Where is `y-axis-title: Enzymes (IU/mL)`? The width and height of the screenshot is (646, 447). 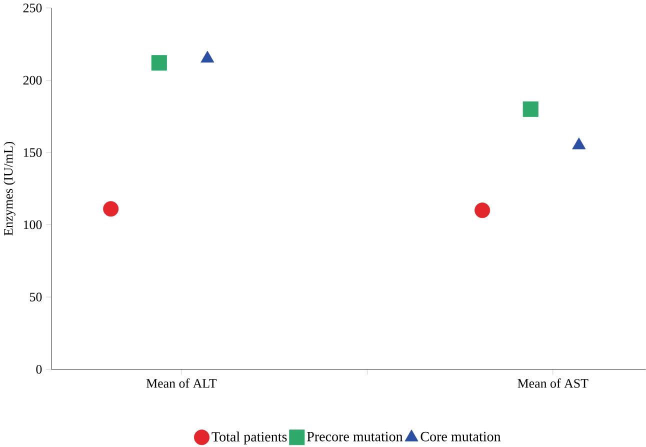
y-axis-title: Enzymes (IU/mL) is located at coordinates (10, 189).